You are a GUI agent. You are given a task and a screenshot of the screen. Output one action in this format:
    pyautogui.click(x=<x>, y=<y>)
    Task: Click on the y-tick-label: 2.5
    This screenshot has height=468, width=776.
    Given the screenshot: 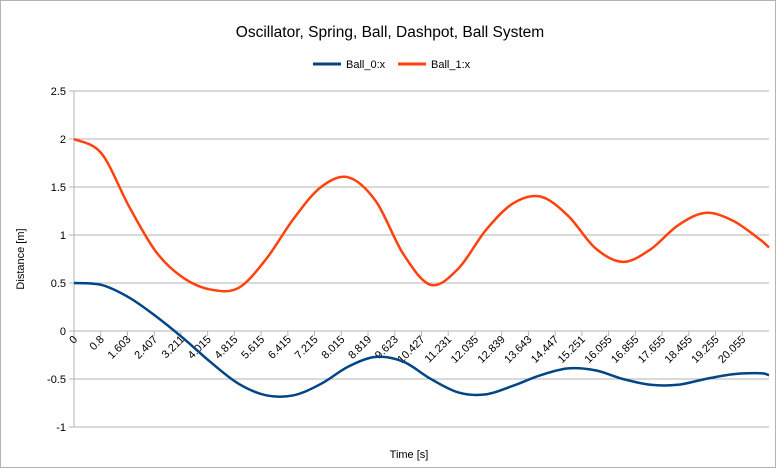 What is the action you would take?
    pyautogui.click(x=58, y=92)
    